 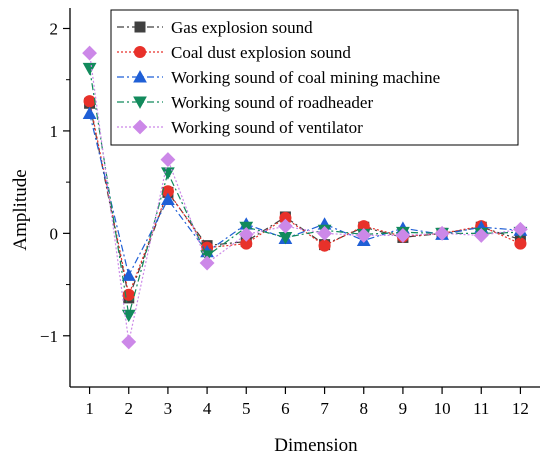 I want to click on y-tick-label: 2, so click(x=54, y=28).